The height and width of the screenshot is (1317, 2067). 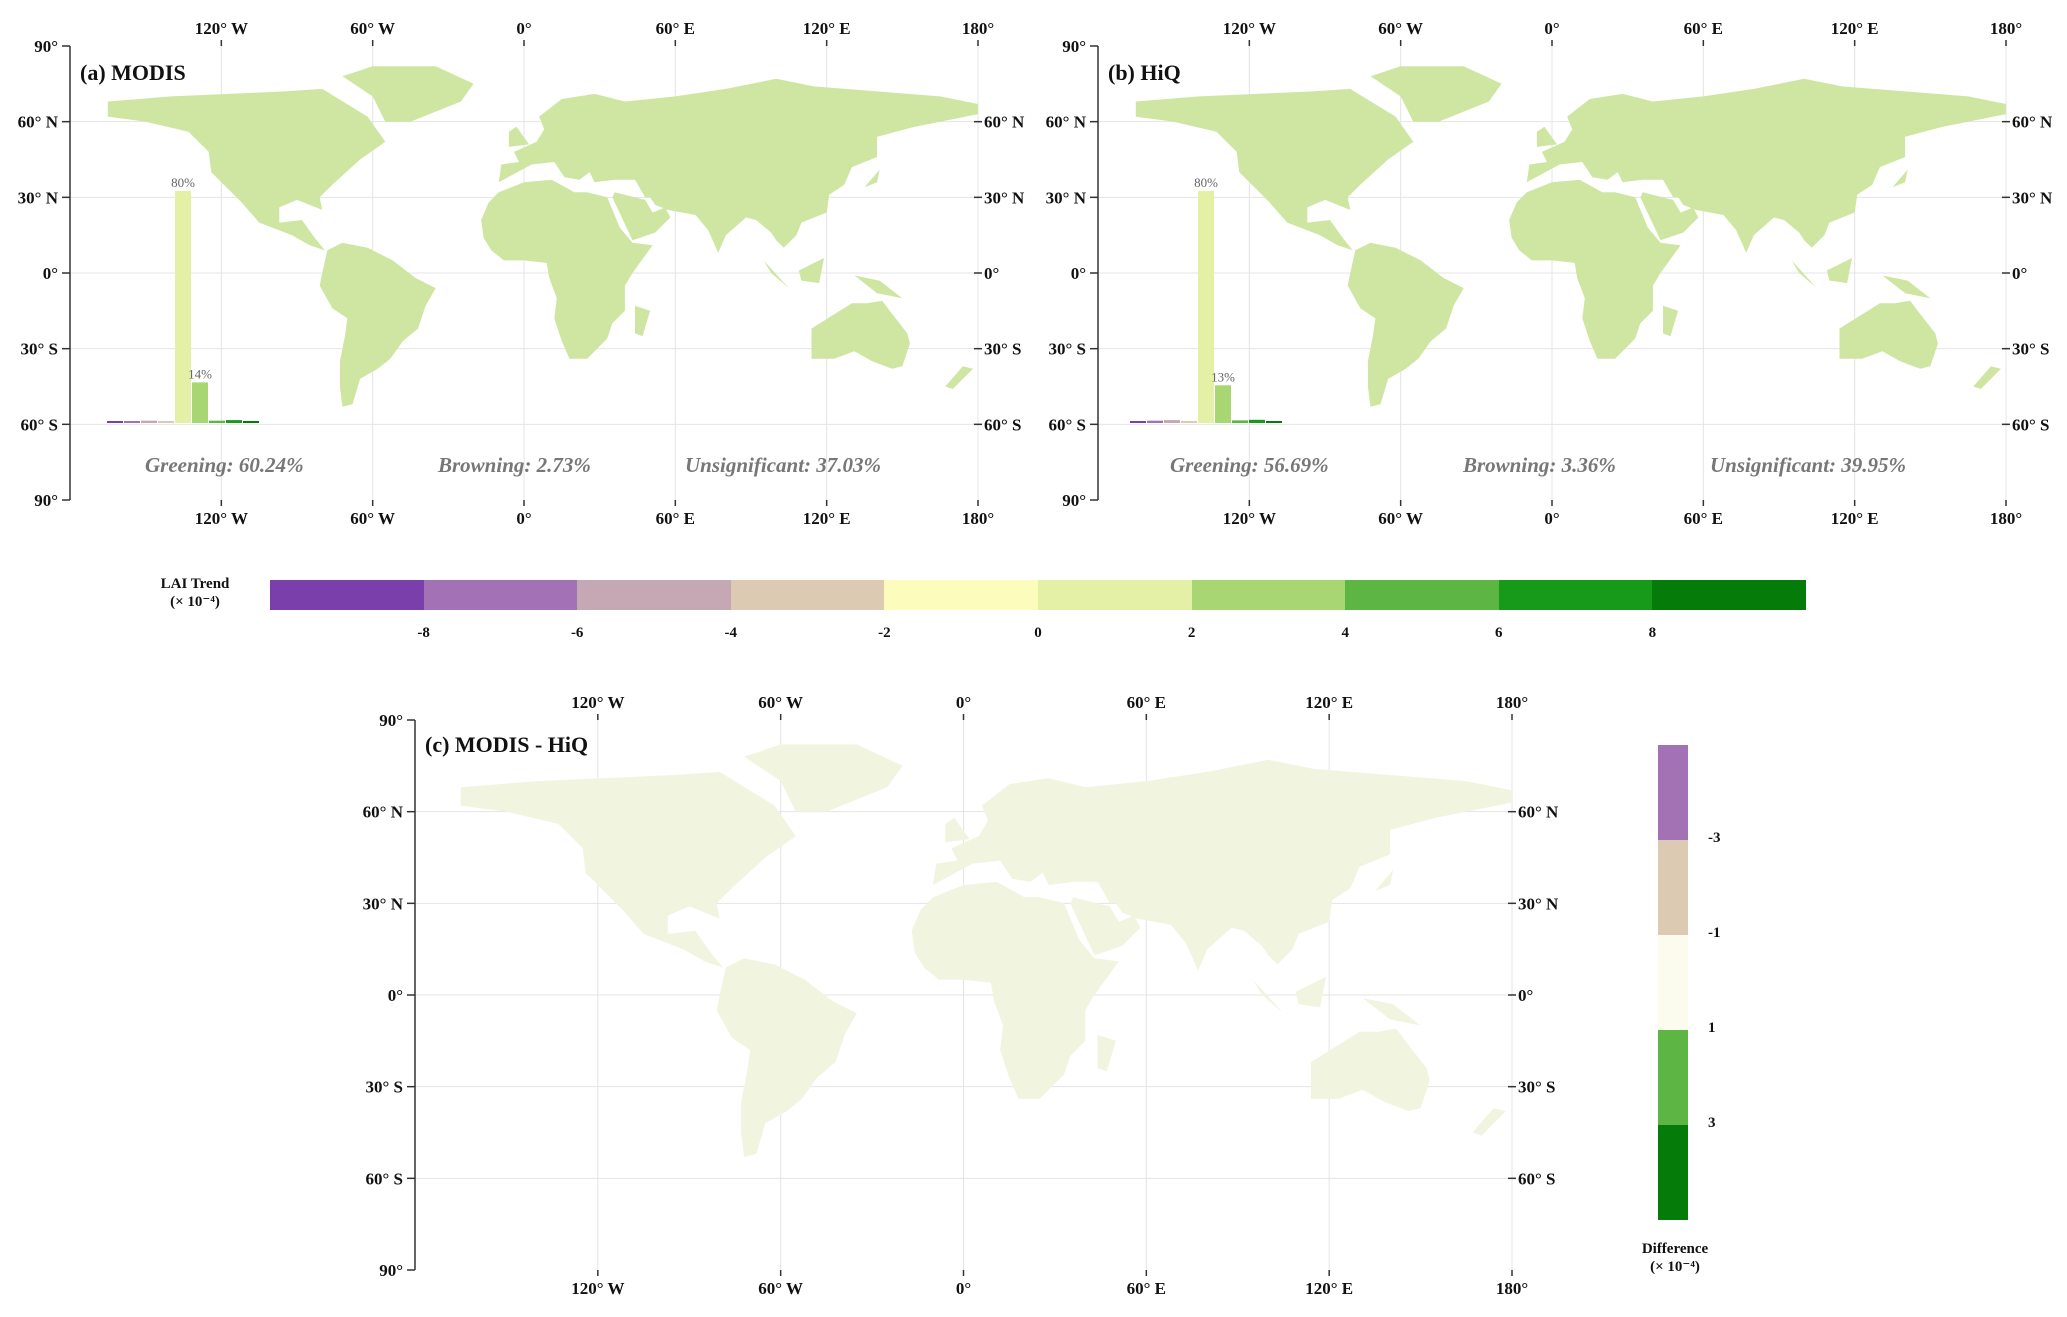 I want to click on lat-label-right: 30° S, so click(x=1537, y=1087).